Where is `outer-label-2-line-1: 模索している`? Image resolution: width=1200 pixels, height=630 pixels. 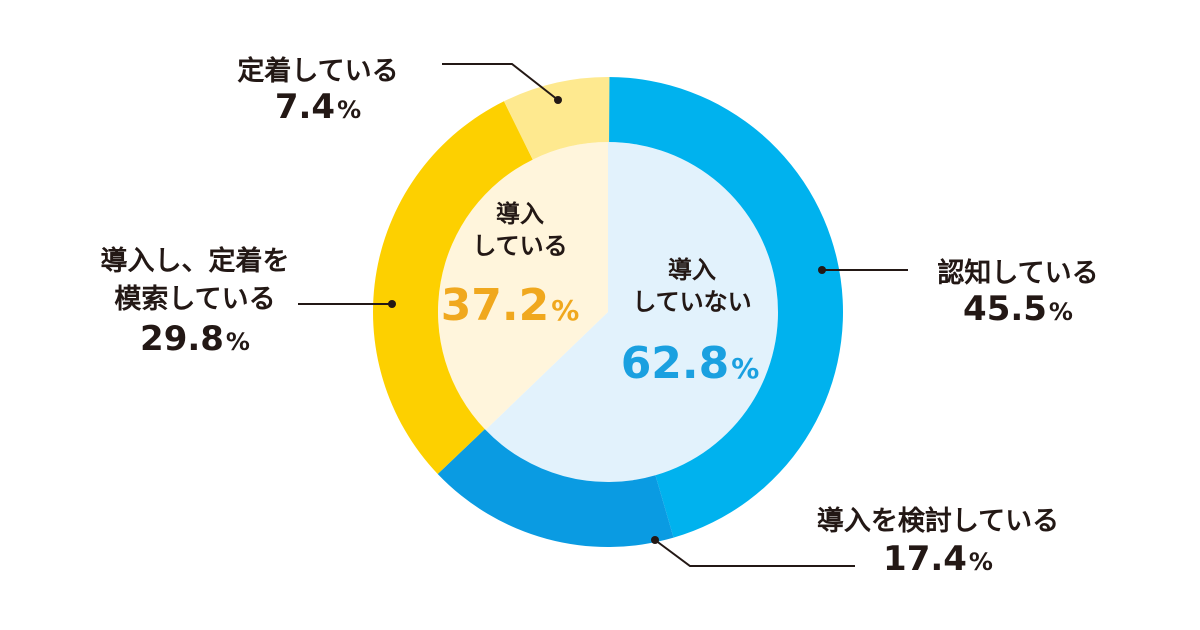 outer-label-2-line-1: 模索している is located at coordinates (194, 299).